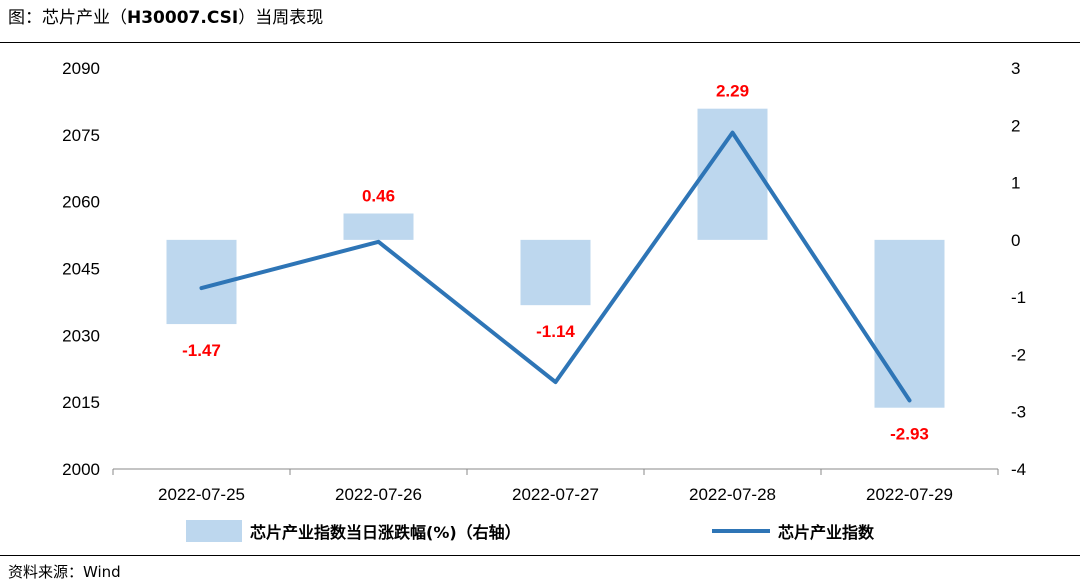 The image size is (1080, 587). What do you see at coordinates (81, 335) in the screenshot?
I see `y-left-tick-label: 2030` at bounding box center [81, 335].